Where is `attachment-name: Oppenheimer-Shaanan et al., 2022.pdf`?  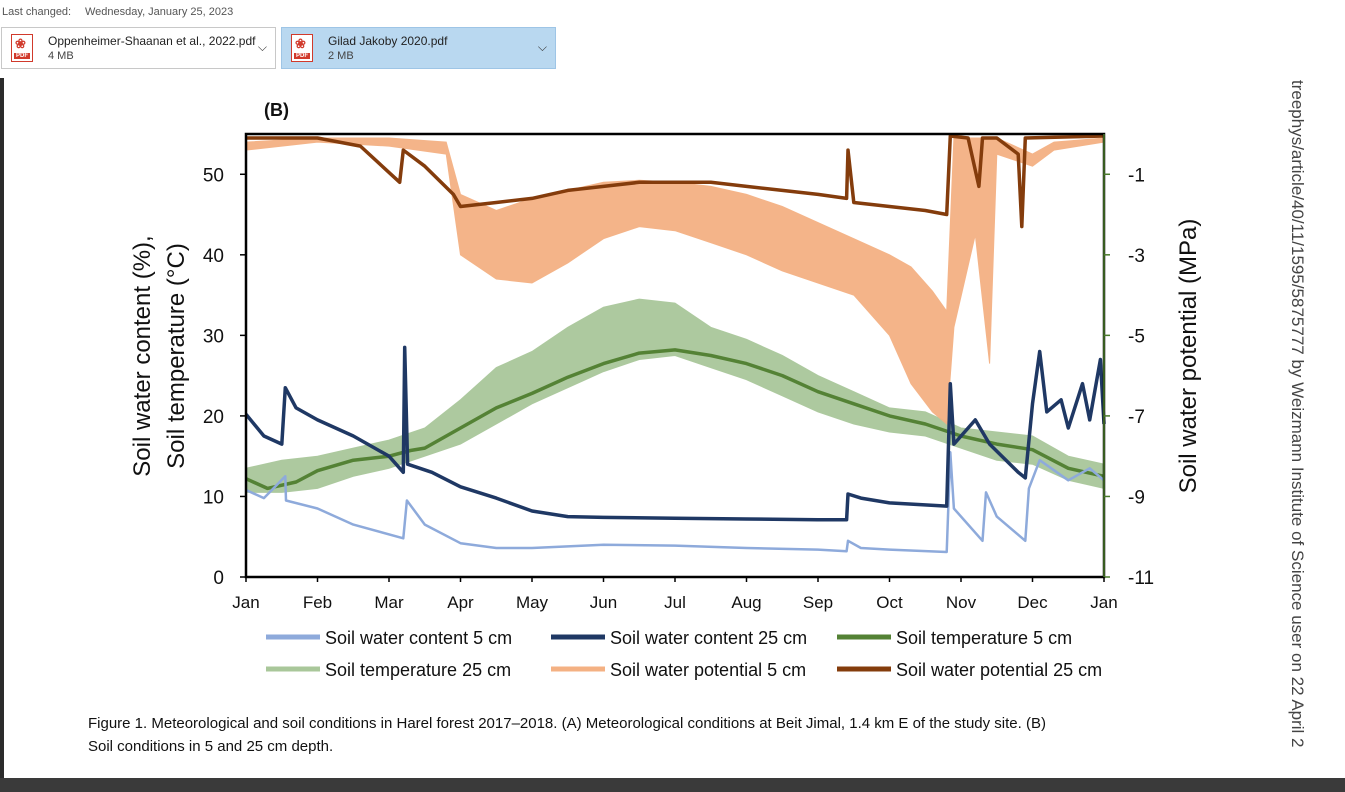
attachment-name: Oppenheimer-Shaanan et al., 2022.pdf is located at coordinates (152, 41).